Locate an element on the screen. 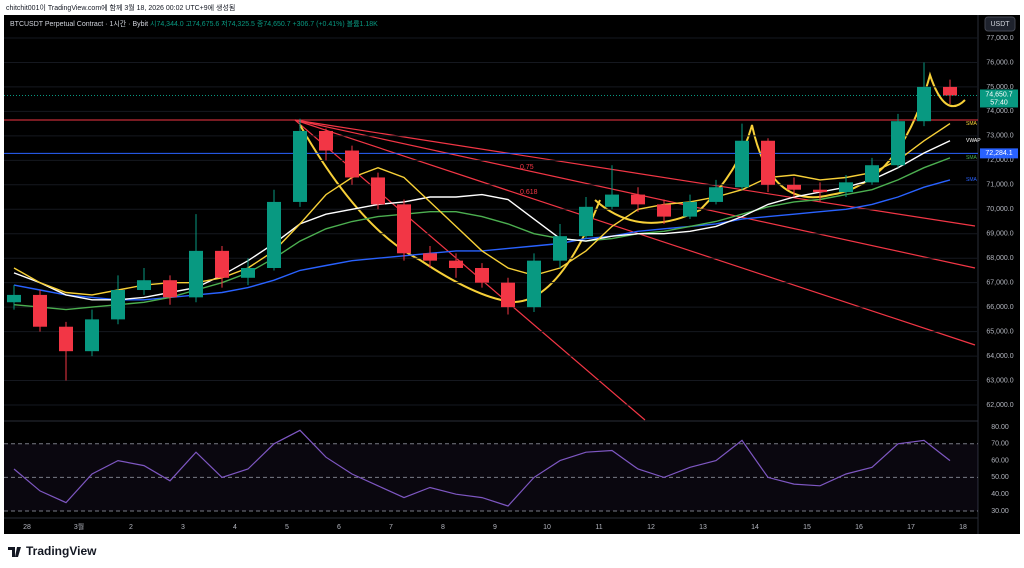 This screenshot has width=1024, height=568. rsi-tick-label: 80.00 is located at coordinates (1000, 427).